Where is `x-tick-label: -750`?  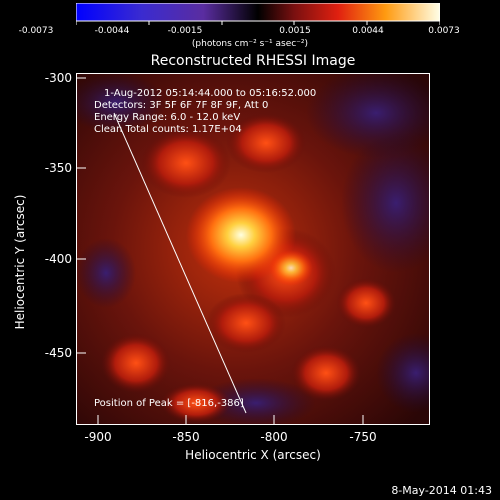 x-tick-label: -750 is located at coordinates (363, 437).